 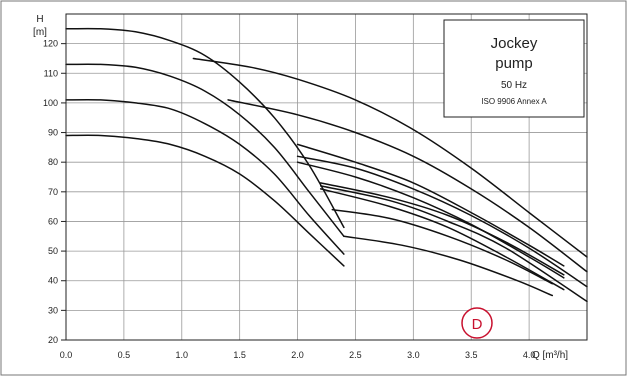 What do you see at coordinates (53, 162) in the screenshot?
I see `y-tick-label: 80` at bounding box center [53, 162].